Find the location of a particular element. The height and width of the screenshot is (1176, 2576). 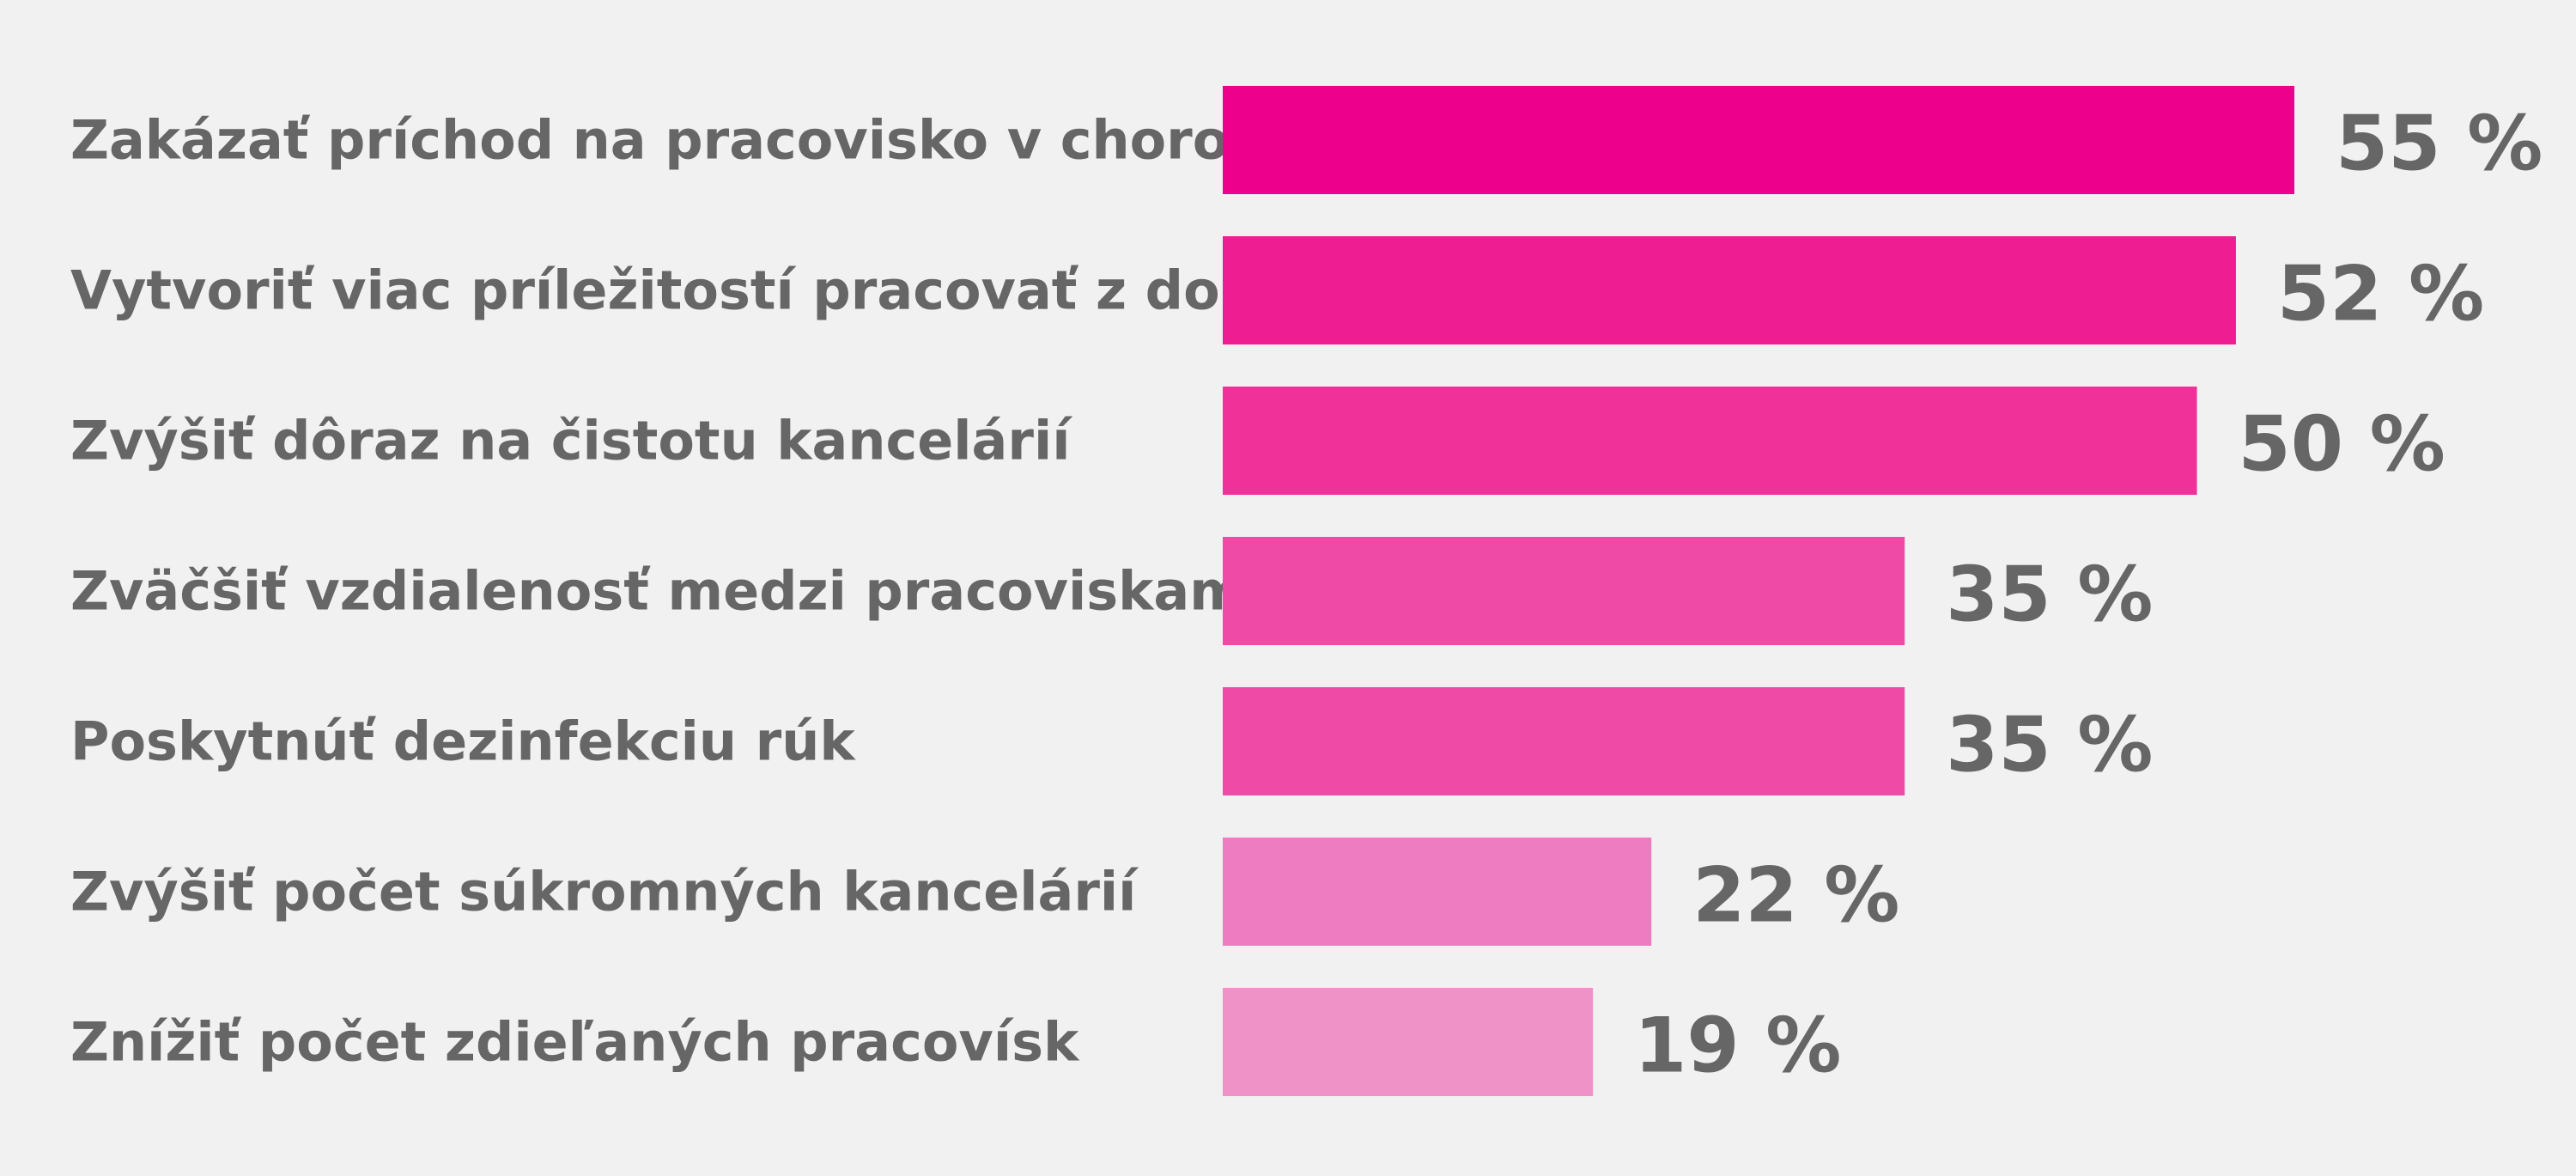

category-label: Zvýšiť dôraz na čistotu kancelárií is located at coordinates (571, 441).